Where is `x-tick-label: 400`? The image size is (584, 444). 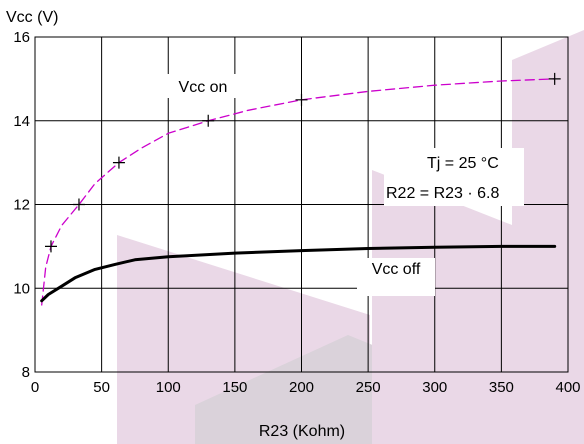 x-tick-label: 400 is located at coordinates (567, 387).